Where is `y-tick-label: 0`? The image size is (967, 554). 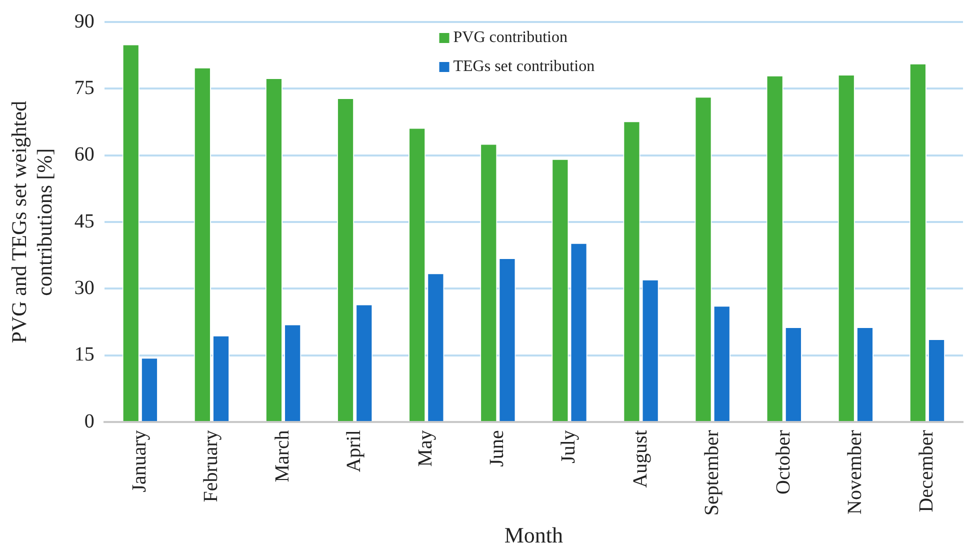
y-tick-label: 0 is located at coordinates (89, 421).